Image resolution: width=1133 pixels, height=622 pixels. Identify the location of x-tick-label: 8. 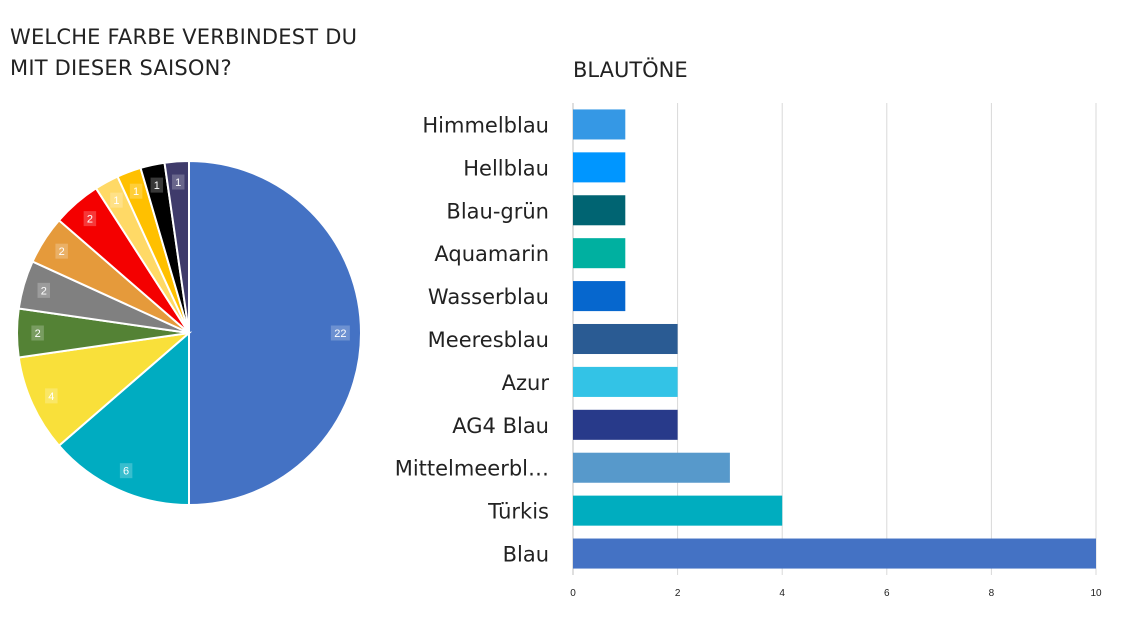
(992, 593).